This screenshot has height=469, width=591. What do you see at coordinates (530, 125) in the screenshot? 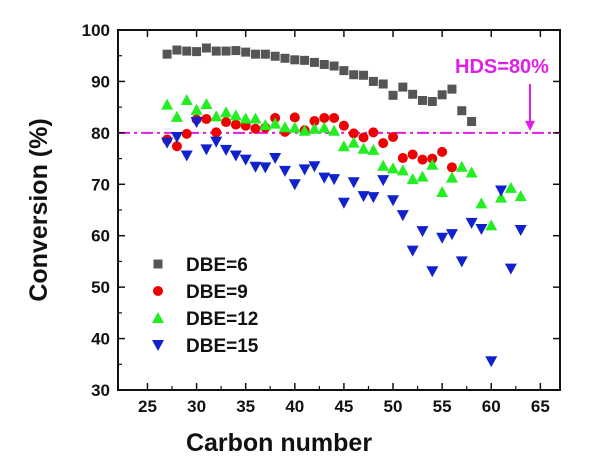
I see `hds-arrow-head` at bounding box center [530, 125].